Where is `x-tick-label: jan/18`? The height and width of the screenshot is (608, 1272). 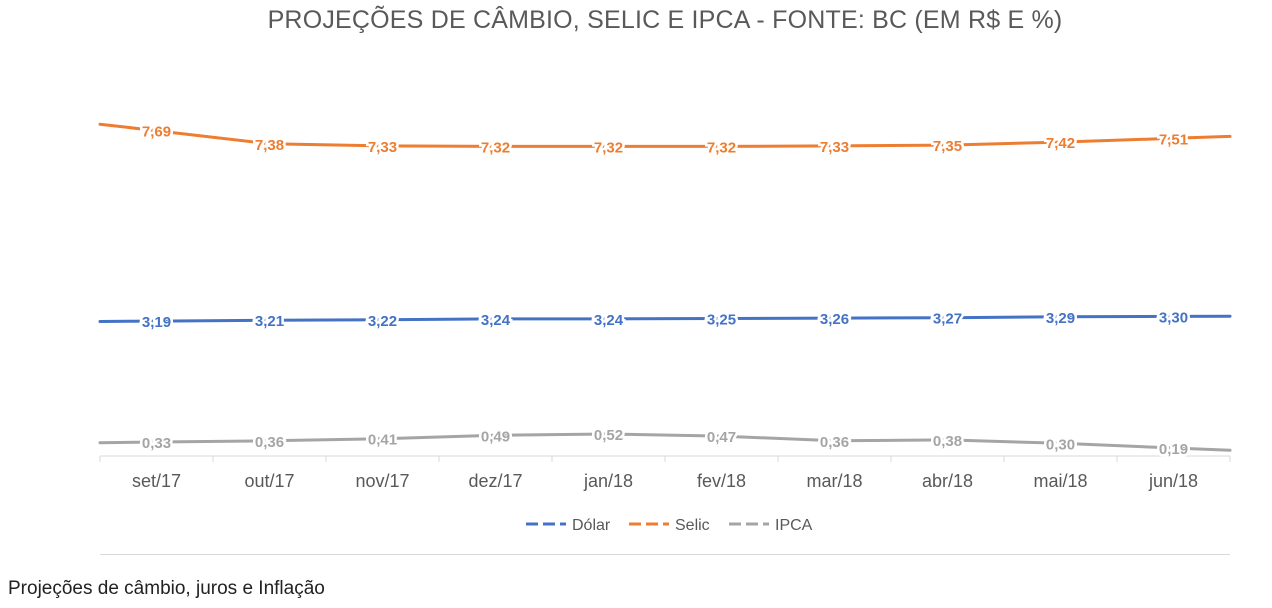 x-tick-label: jan/18 is located at coordinates (608, 481).